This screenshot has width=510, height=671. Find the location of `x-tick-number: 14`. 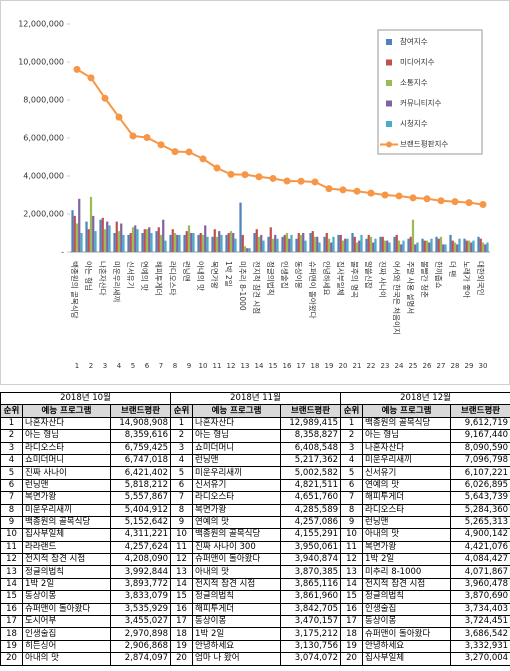

x-tick-number: 14 is located at coordinates (259, 366).